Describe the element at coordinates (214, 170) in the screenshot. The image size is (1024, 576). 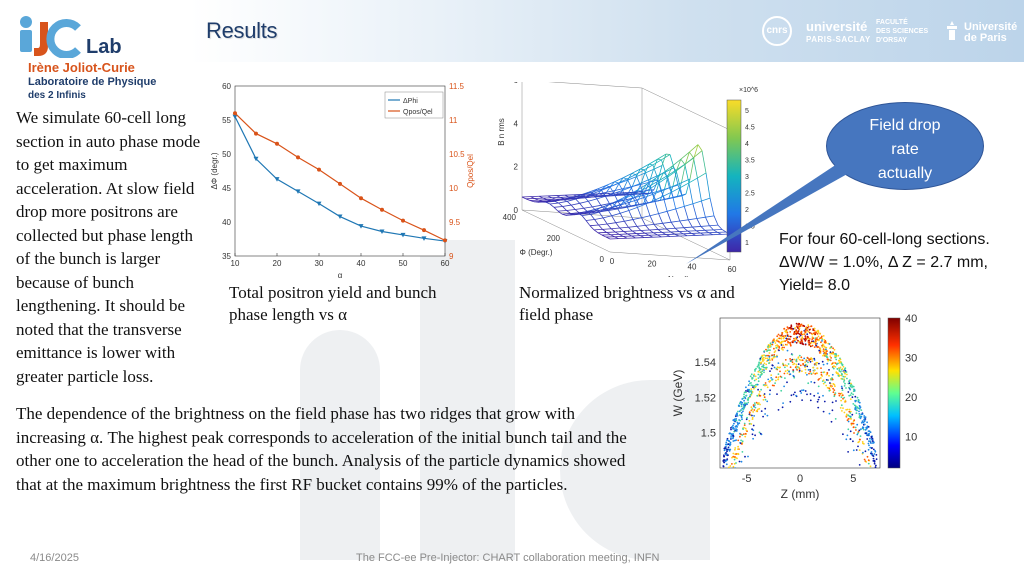
I see `y-left-axis-label: ΔΦ (degr.)` at that location.